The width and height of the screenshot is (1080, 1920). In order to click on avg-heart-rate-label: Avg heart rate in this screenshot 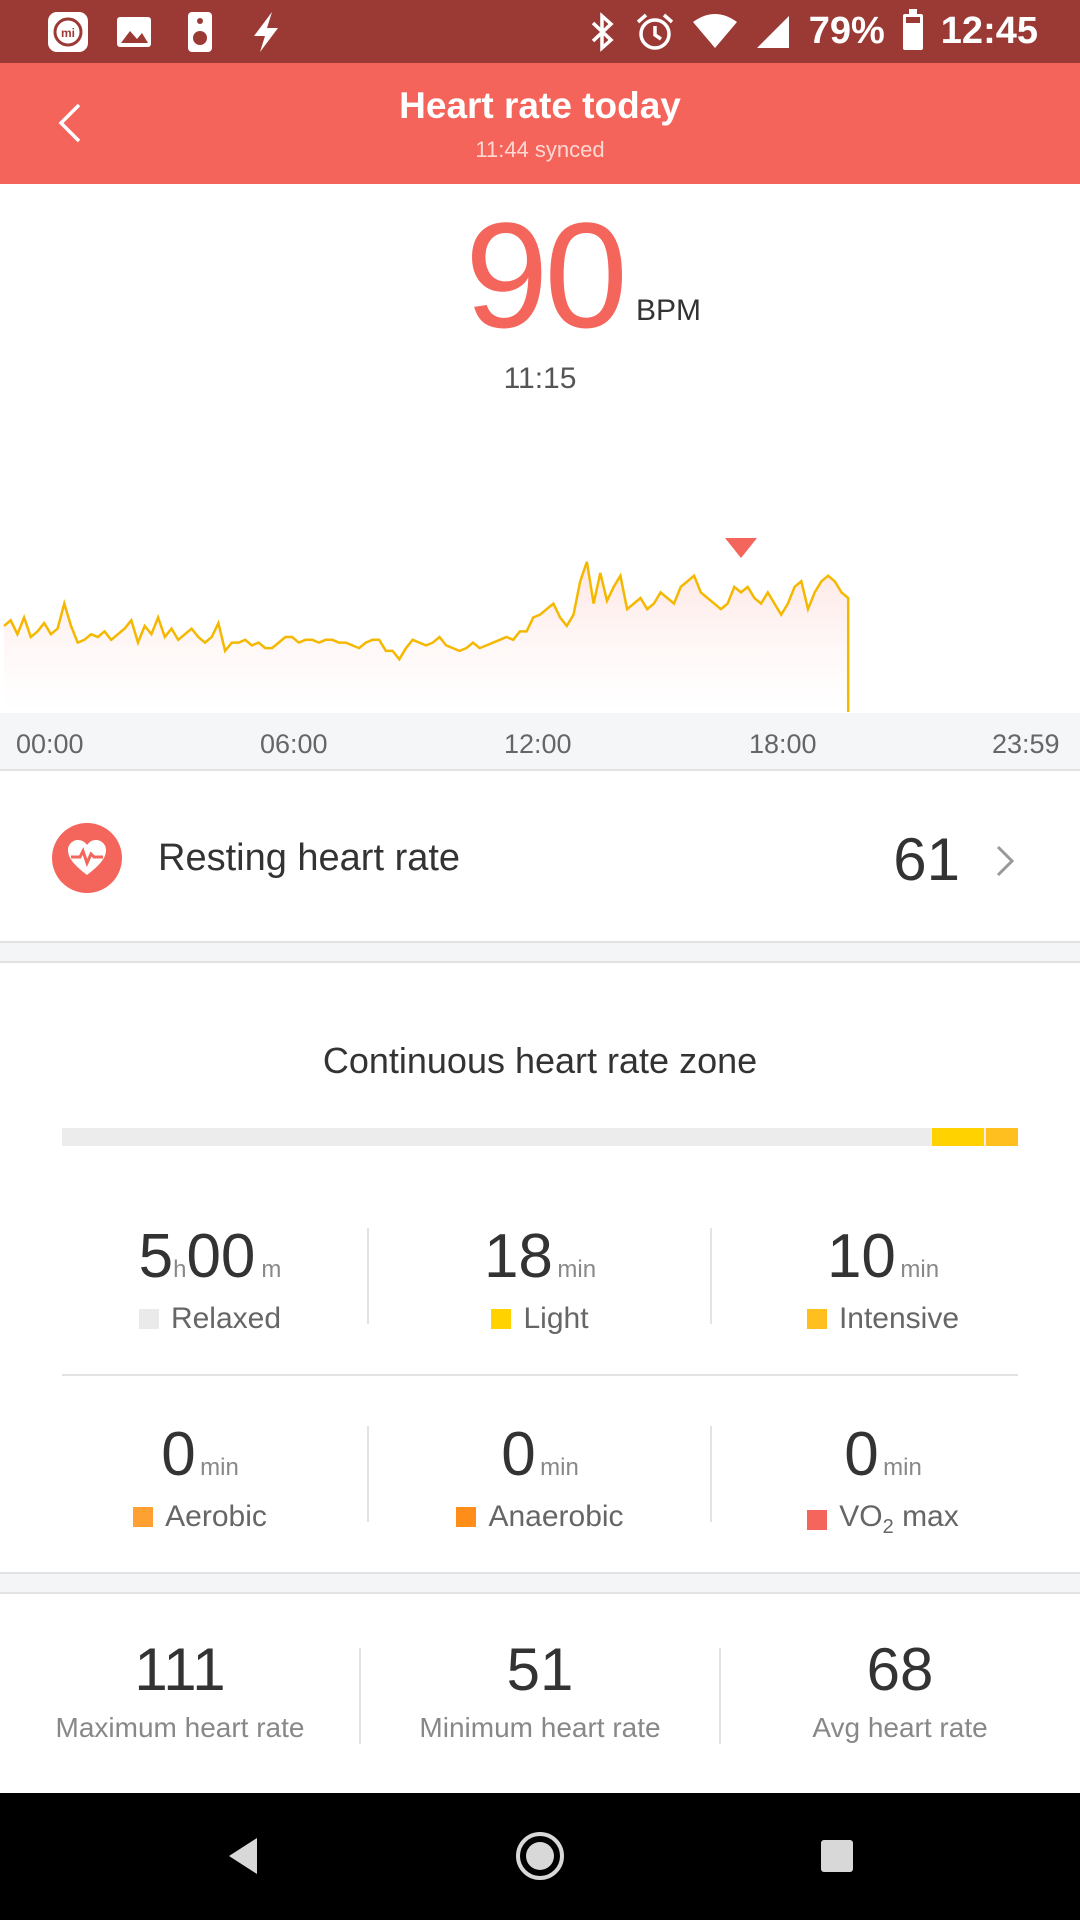, I will do `click(900, 1727)`.